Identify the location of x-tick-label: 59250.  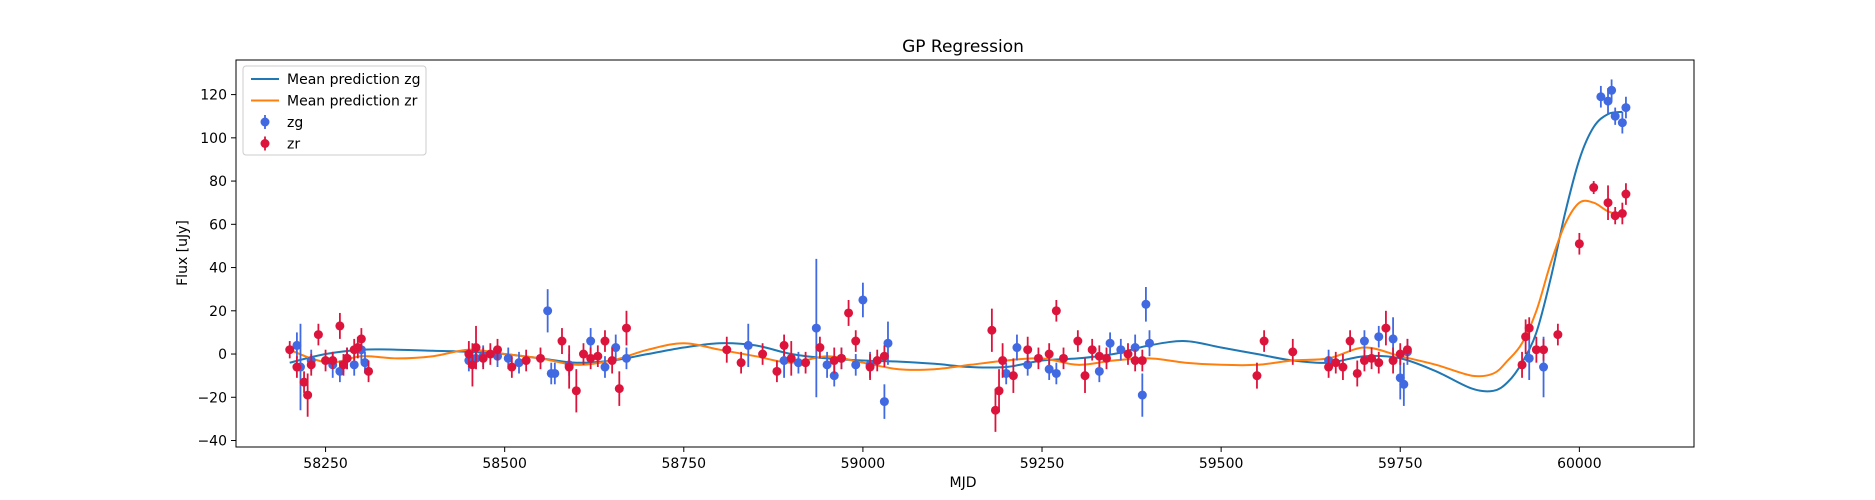
(1042, 464).